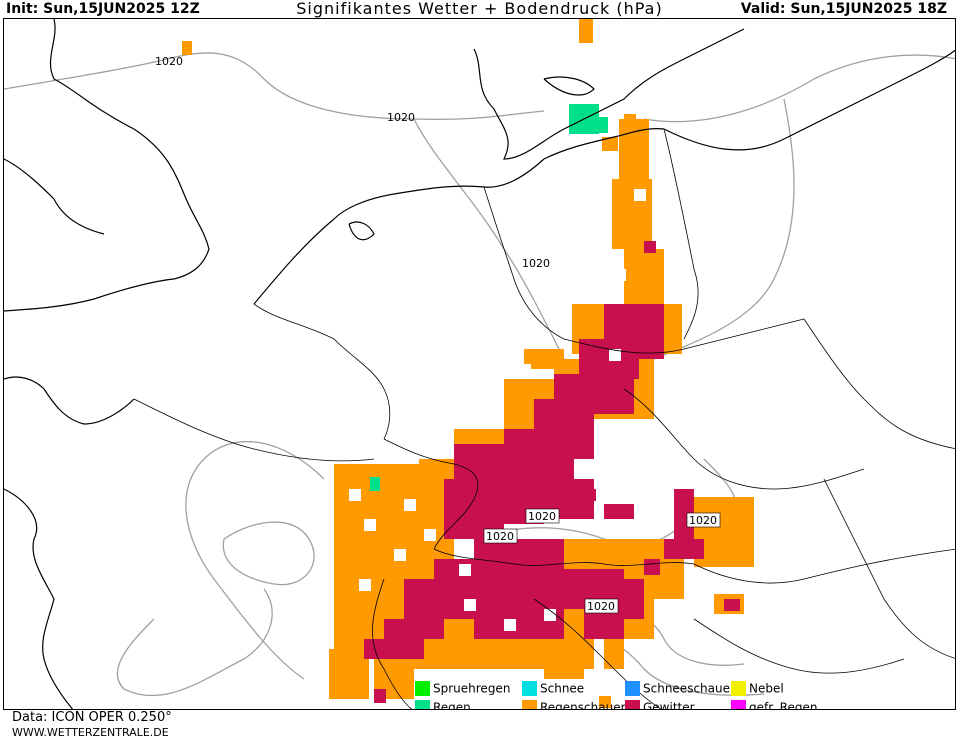 The height and width of the screenshot is (741, 959). I want to click on legend-item-regen: Regen, so click(443, 704).